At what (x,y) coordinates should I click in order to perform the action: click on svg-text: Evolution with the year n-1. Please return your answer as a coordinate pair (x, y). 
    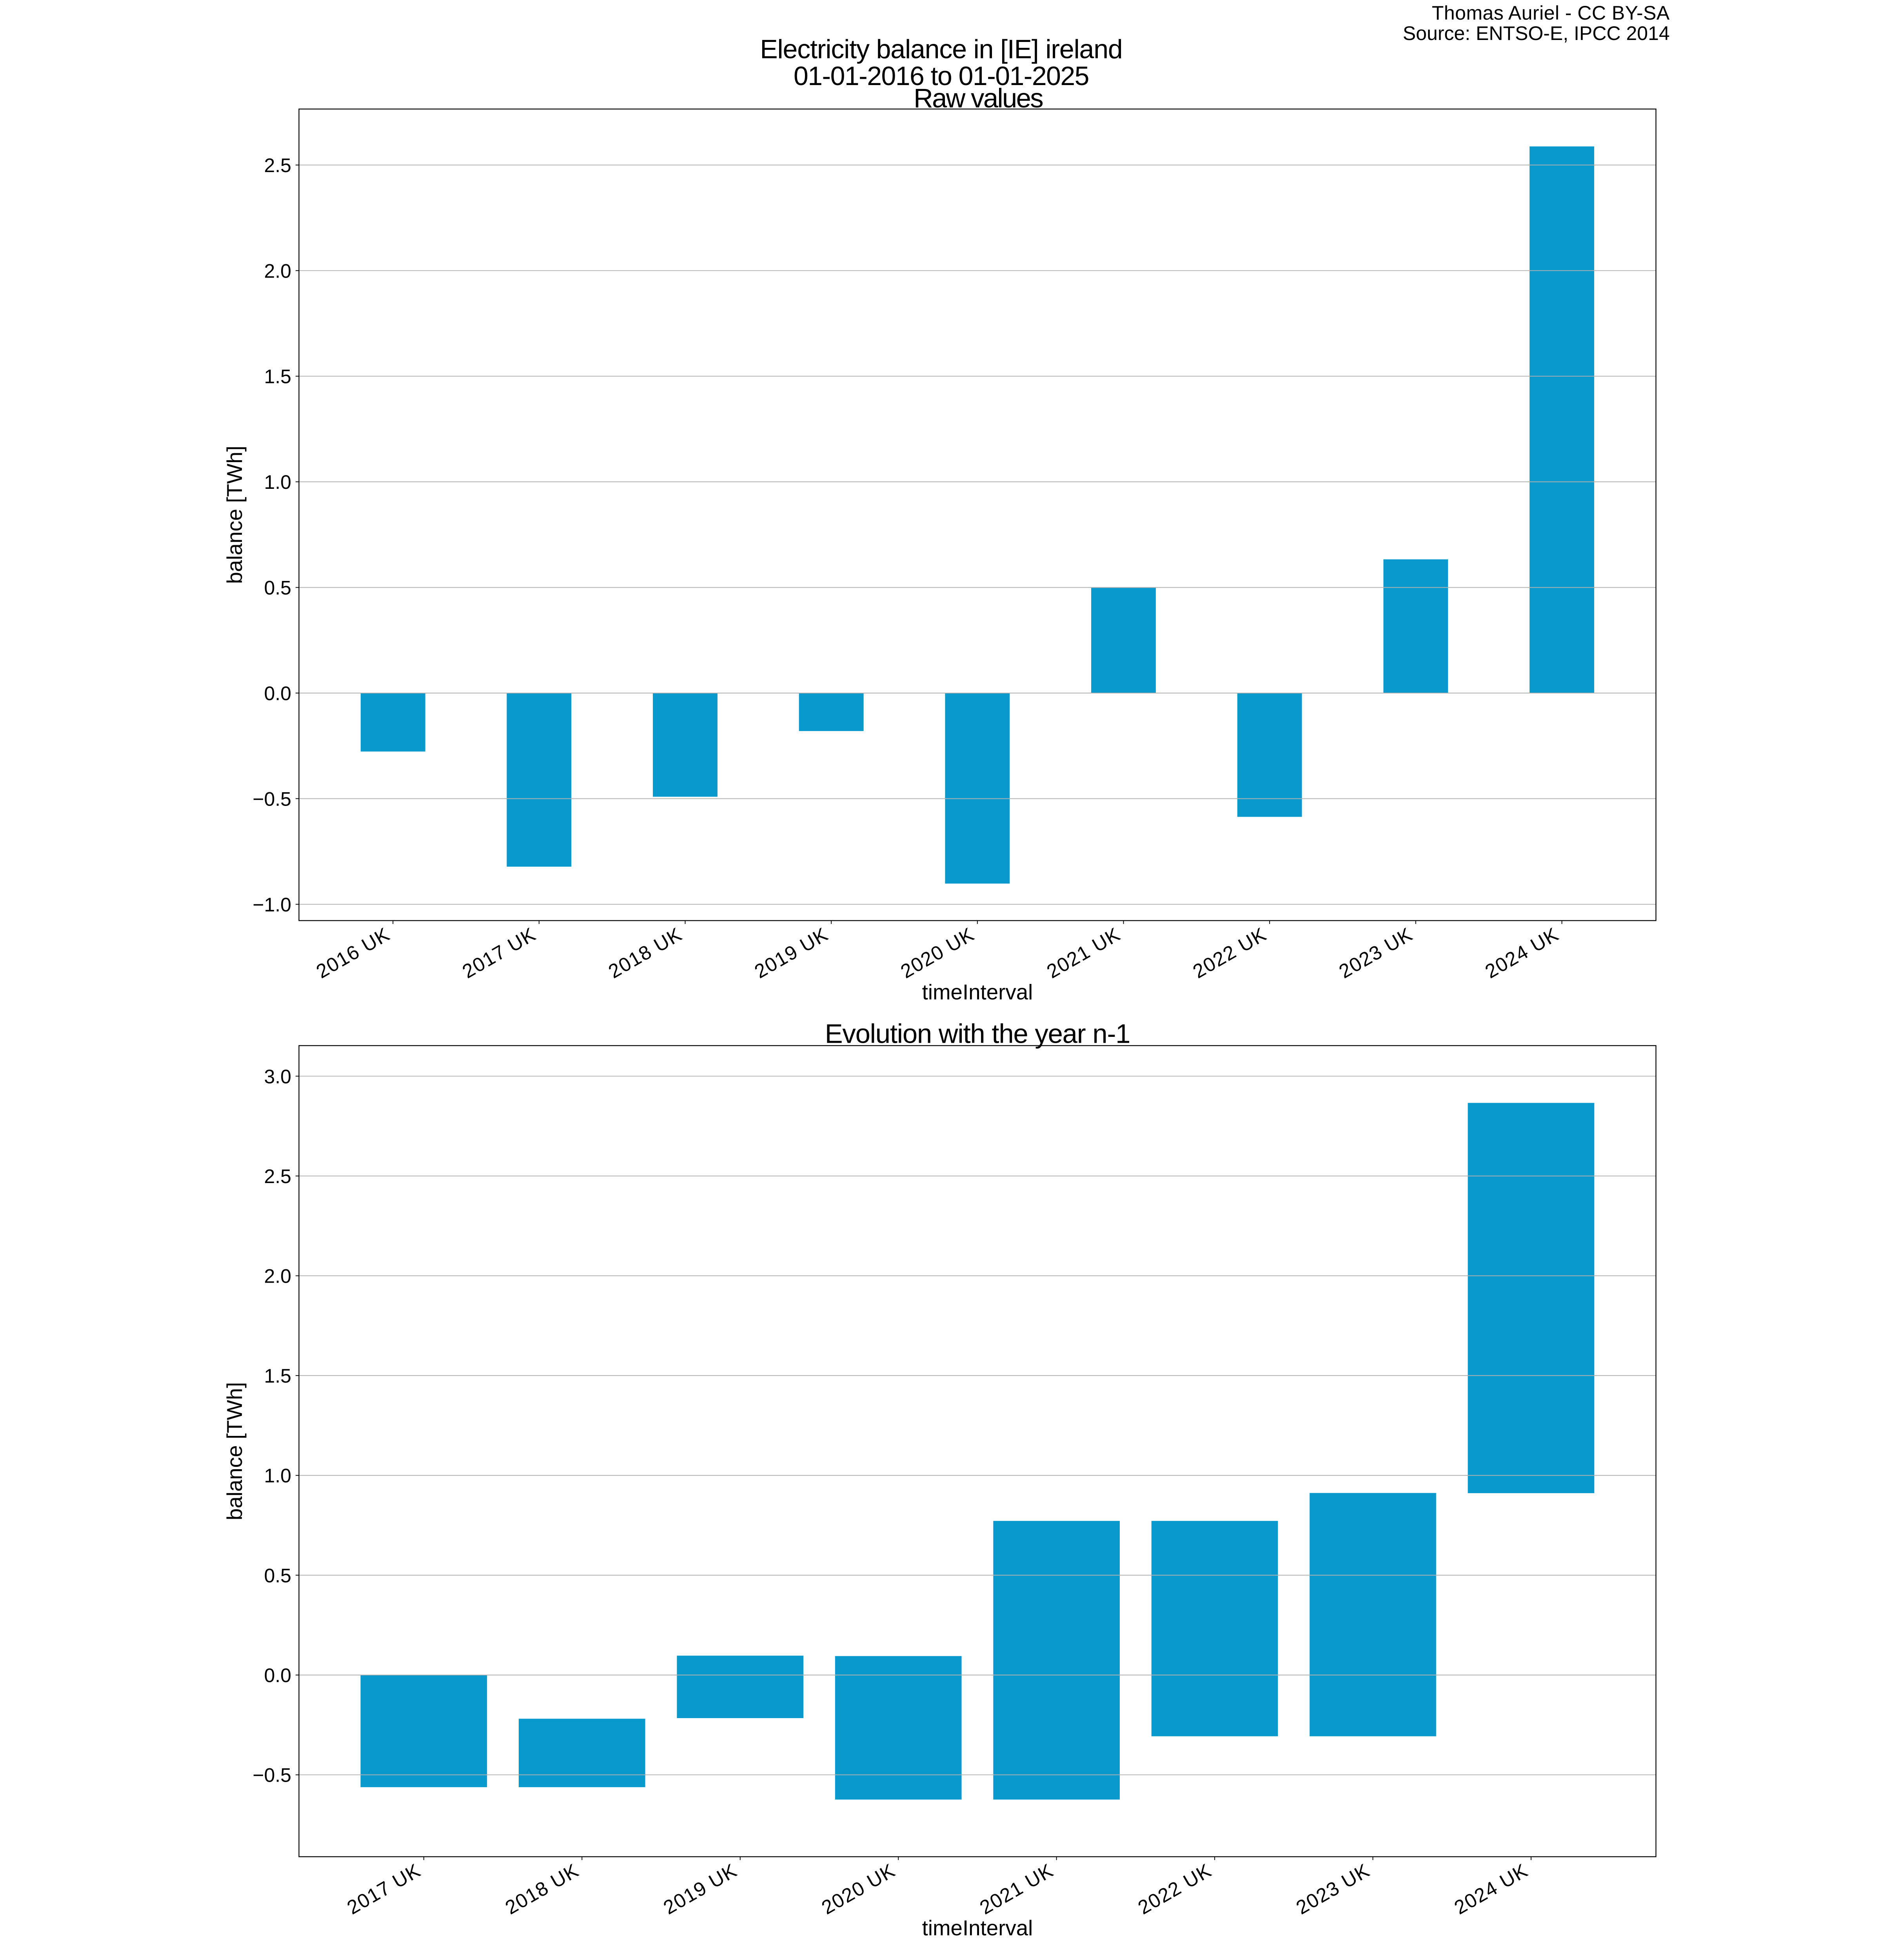
    Looking at the image, I should click on (977, 1033).